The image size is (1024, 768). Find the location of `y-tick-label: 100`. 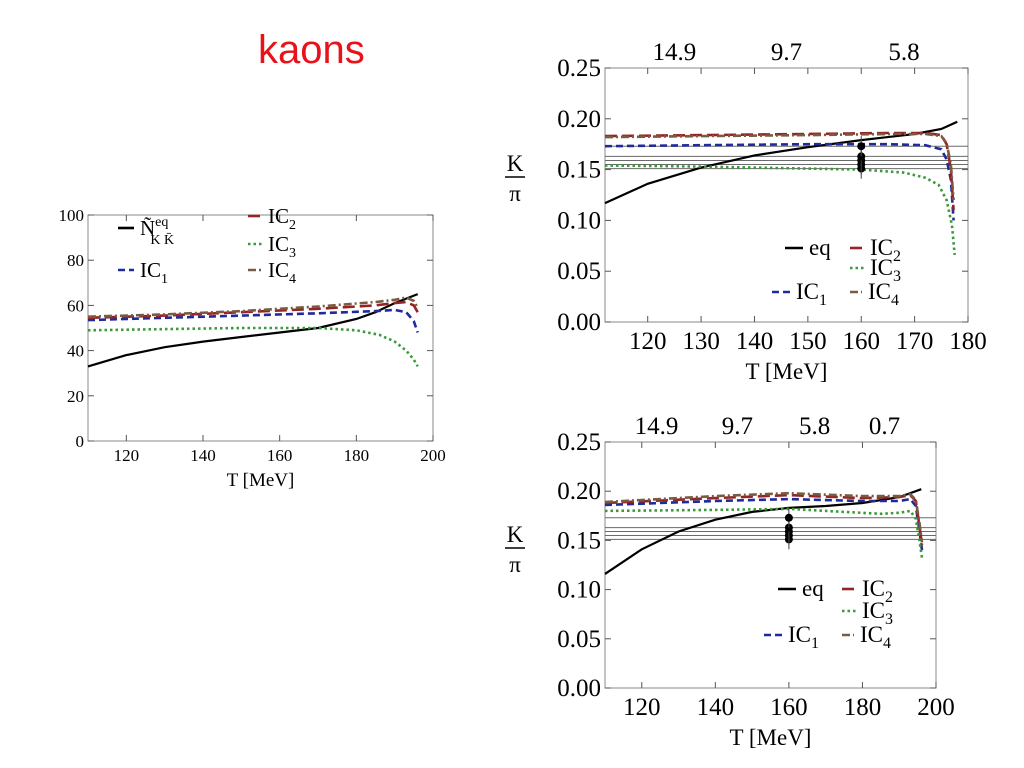

y-tick-label: 100 is located at coordinates (72, 215).